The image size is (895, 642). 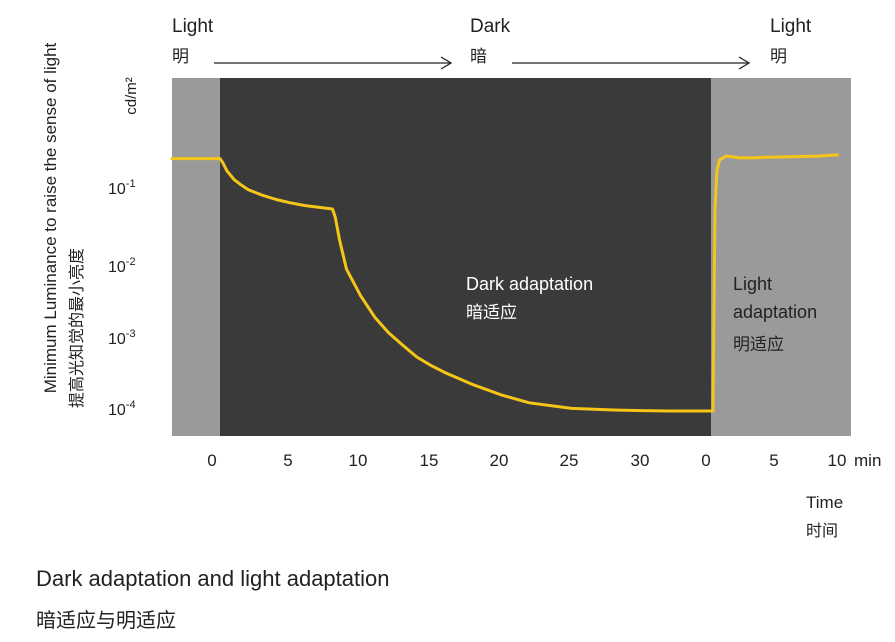 What do you see at coordinates (76, 328) in the screenshot?
I see `y-axis-title-cn: 提高光知觉的最小亮度` at bounding box center [76, 328].